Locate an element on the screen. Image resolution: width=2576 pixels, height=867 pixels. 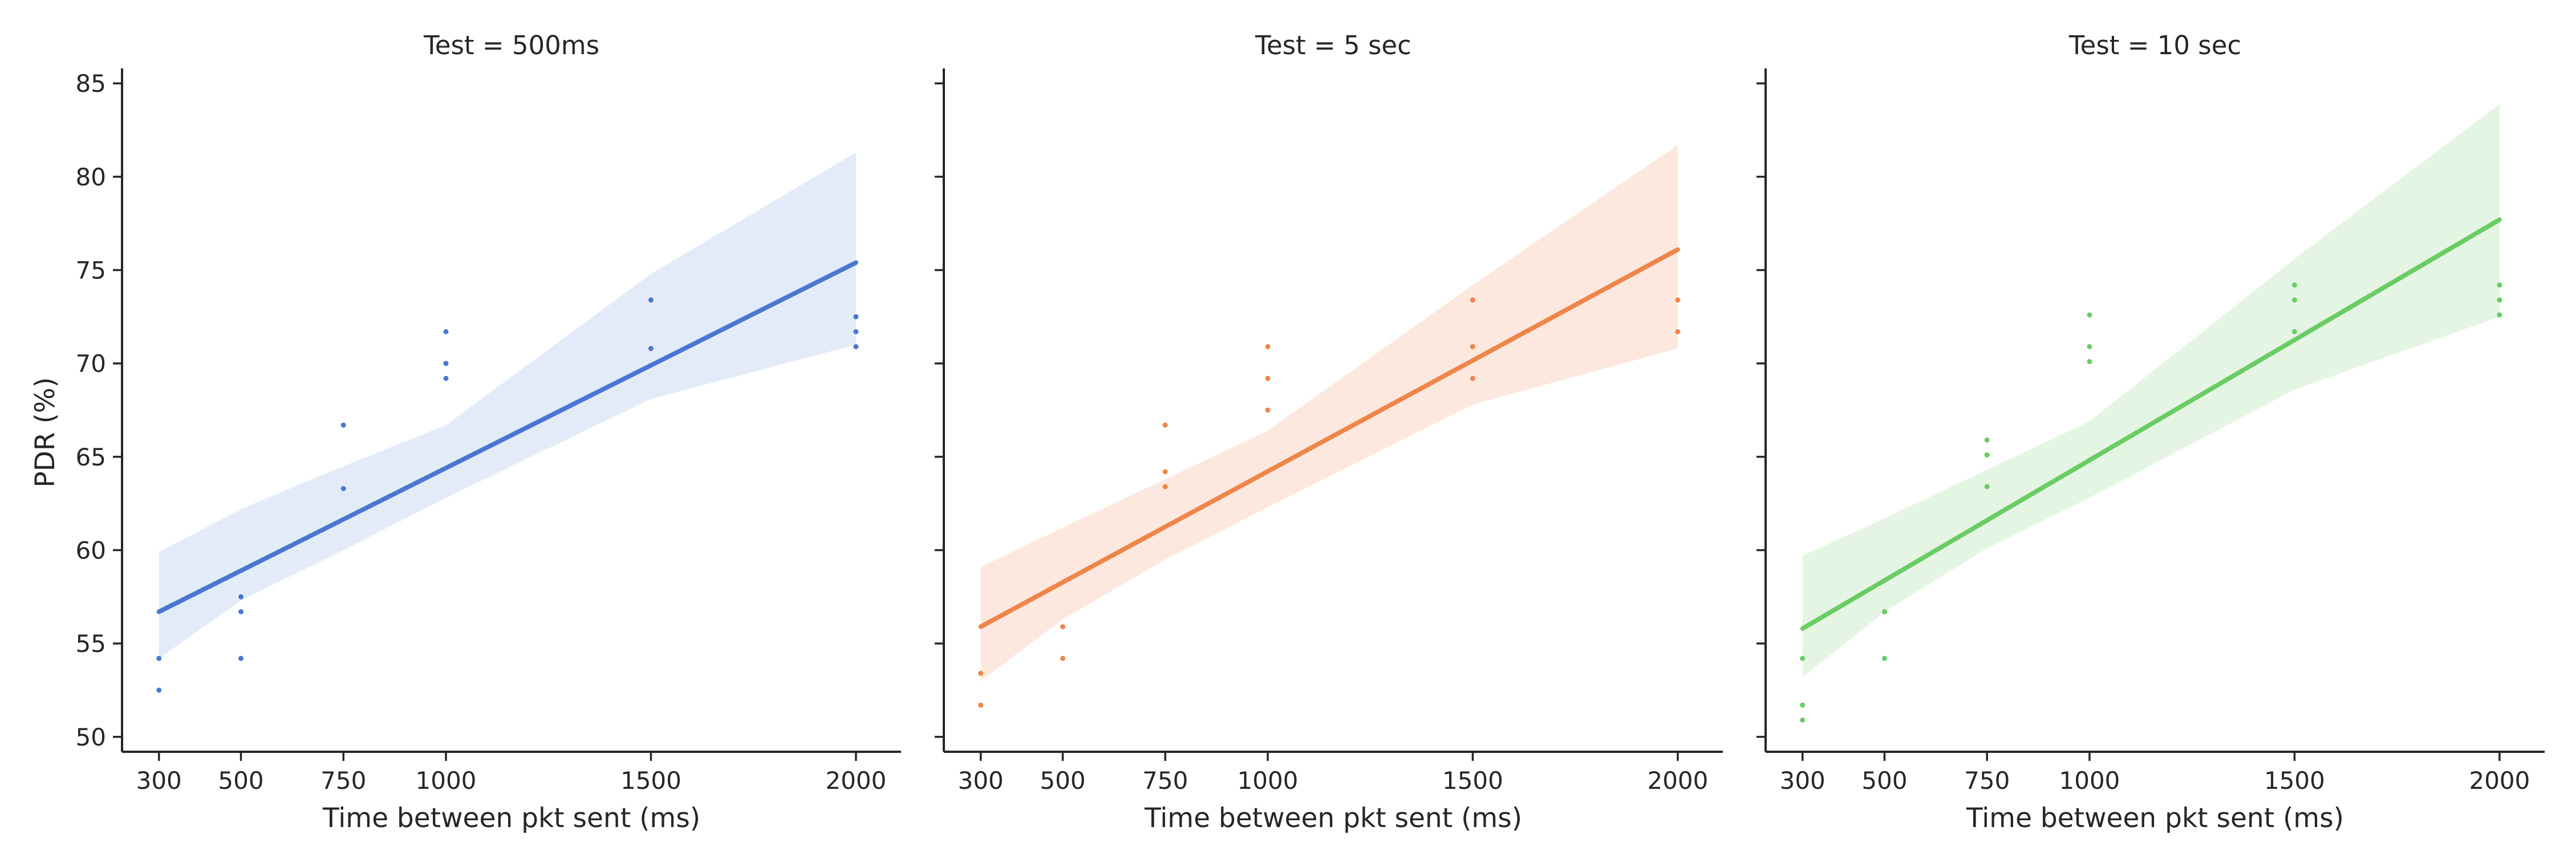
panel-1-x-tick-label: 750 is located at coordinates (343, 781).